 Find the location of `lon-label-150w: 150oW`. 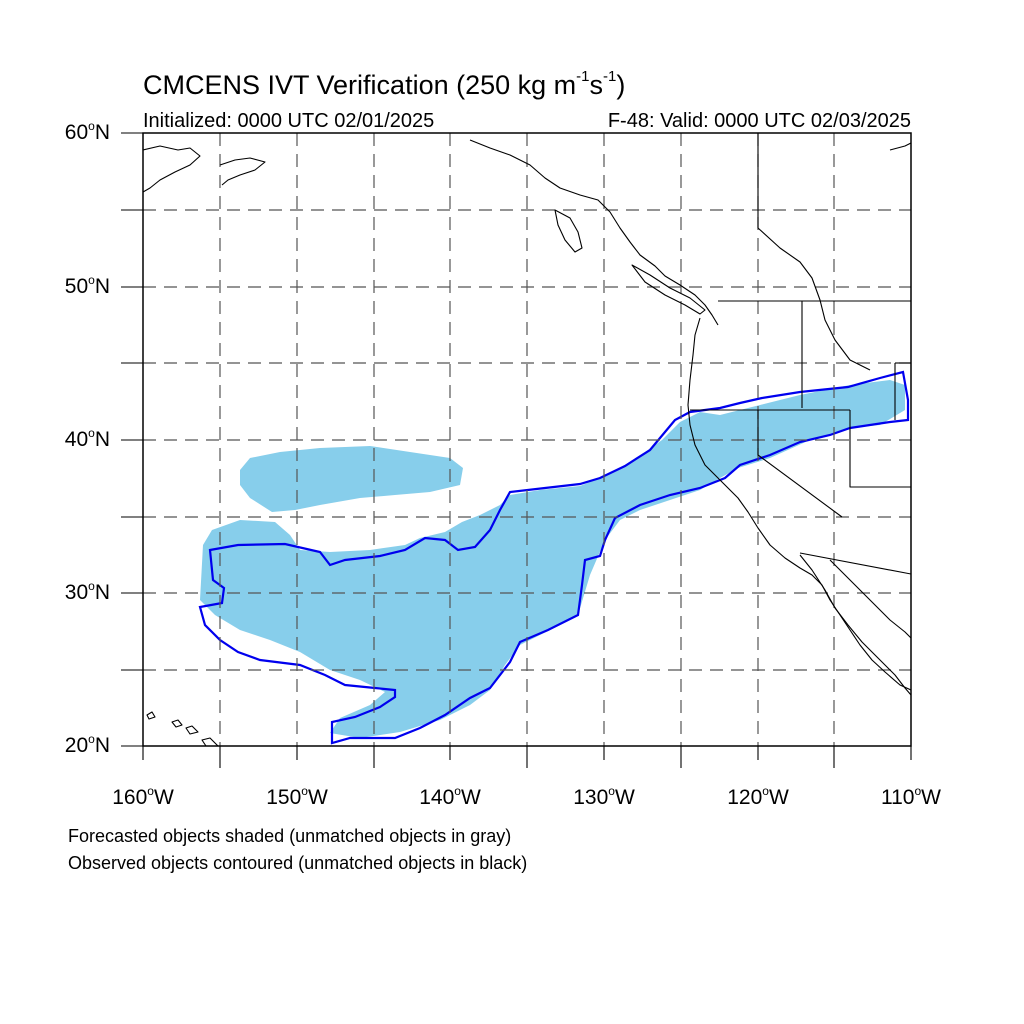

lon-label-150w: 150oW is located at coordinates (297, 796).